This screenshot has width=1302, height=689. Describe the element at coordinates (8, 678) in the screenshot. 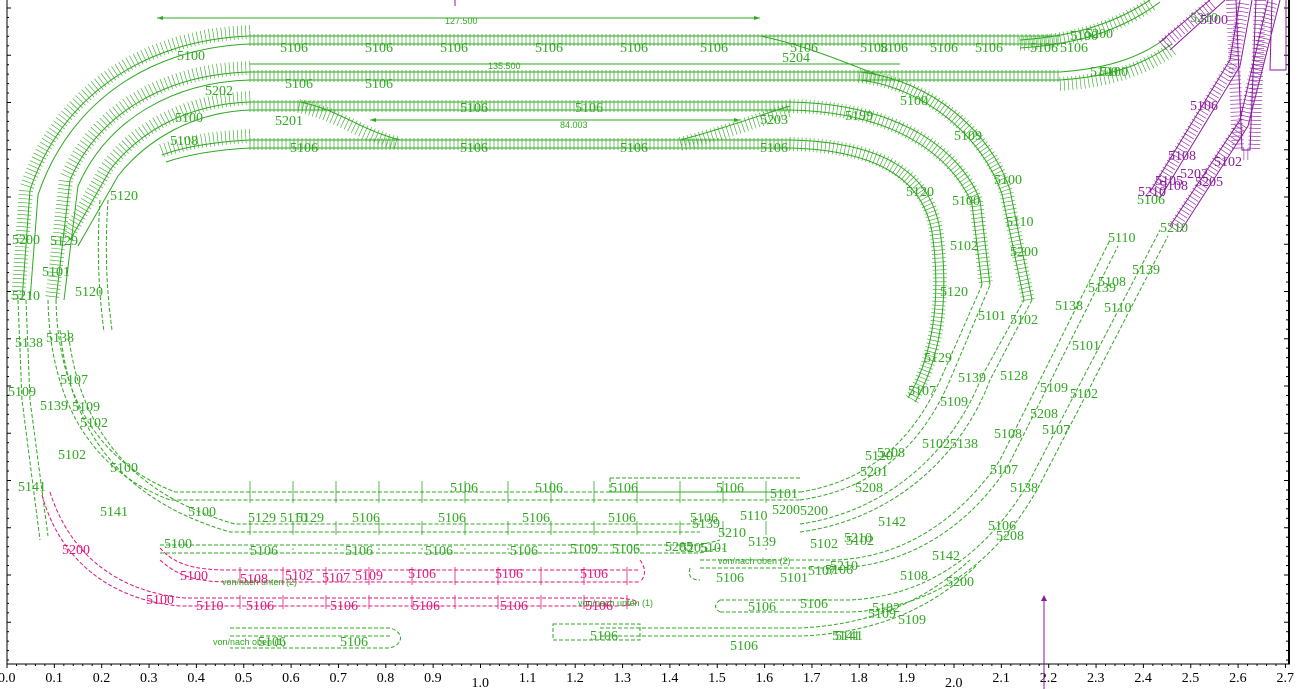

I see `x-axis-tick-label: 0.0` at that location.